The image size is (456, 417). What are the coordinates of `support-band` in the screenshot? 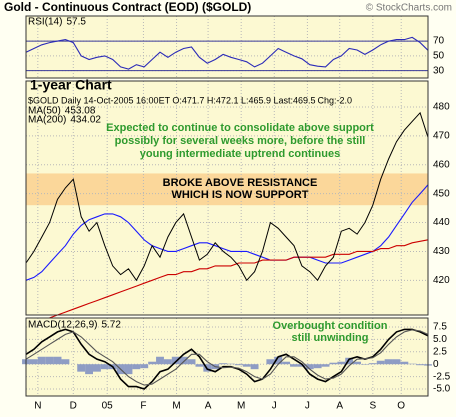 It's located at (227, 189).